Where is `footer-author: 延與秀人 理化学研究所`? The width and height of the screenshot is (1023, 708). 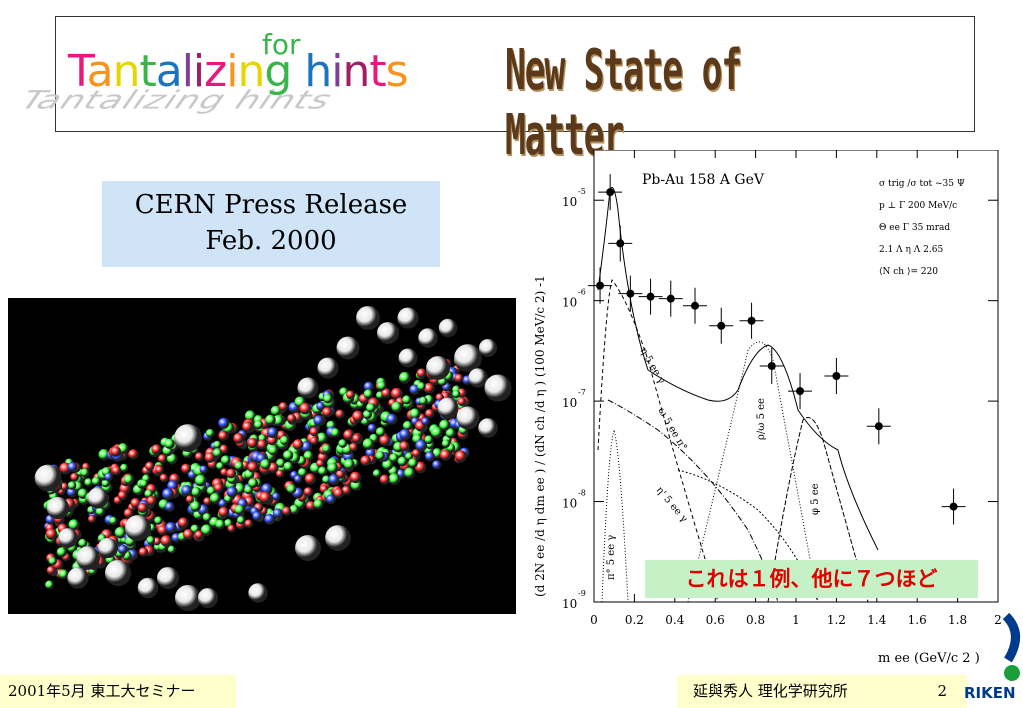
footer-author: 延與秀人 理化学研究所 is located at coordinates (770, 691).